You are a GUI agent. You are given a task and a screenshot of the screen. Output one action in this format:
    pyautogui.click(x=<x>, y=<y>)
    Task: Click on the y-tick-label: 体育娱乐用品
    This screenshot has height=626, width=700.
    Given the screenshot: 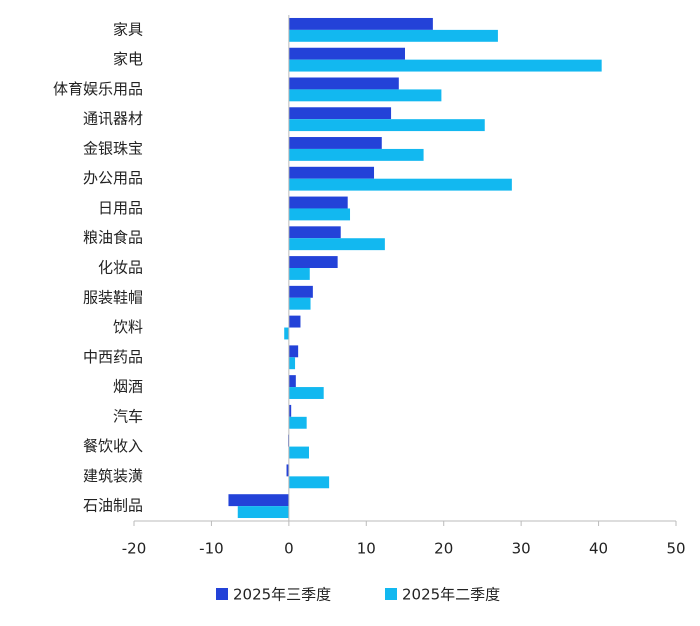 What is the action you would take?
    pyautogui.click(x=98, y=89)
    